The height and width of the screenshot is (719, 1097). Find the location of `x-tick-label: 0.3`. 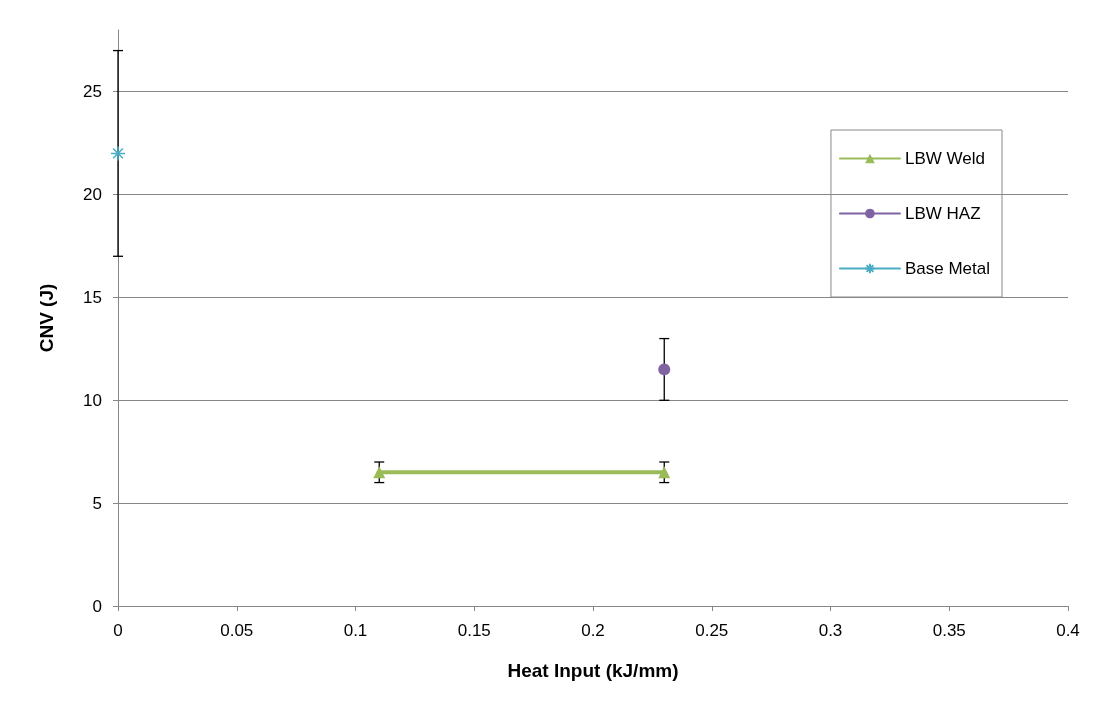

x-tick-label: 0.3 is located at coordinates (830, 630).